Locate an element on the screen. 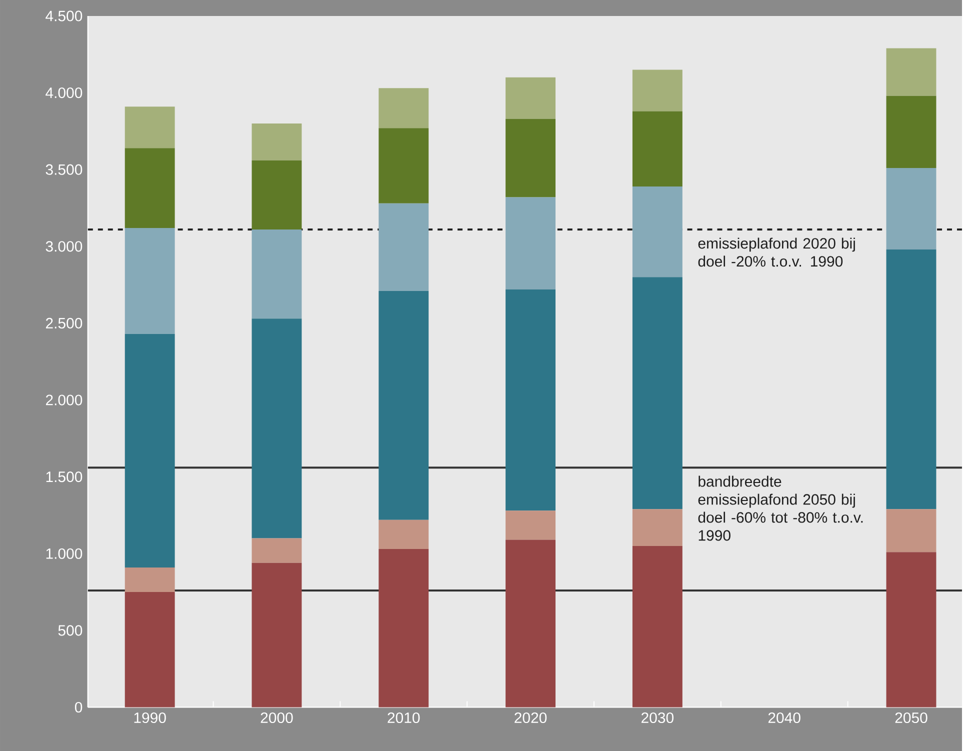 The height and width of the screenshot is (751, 963). y-tick-label: 2.000 is located at coordinates (64, 400).